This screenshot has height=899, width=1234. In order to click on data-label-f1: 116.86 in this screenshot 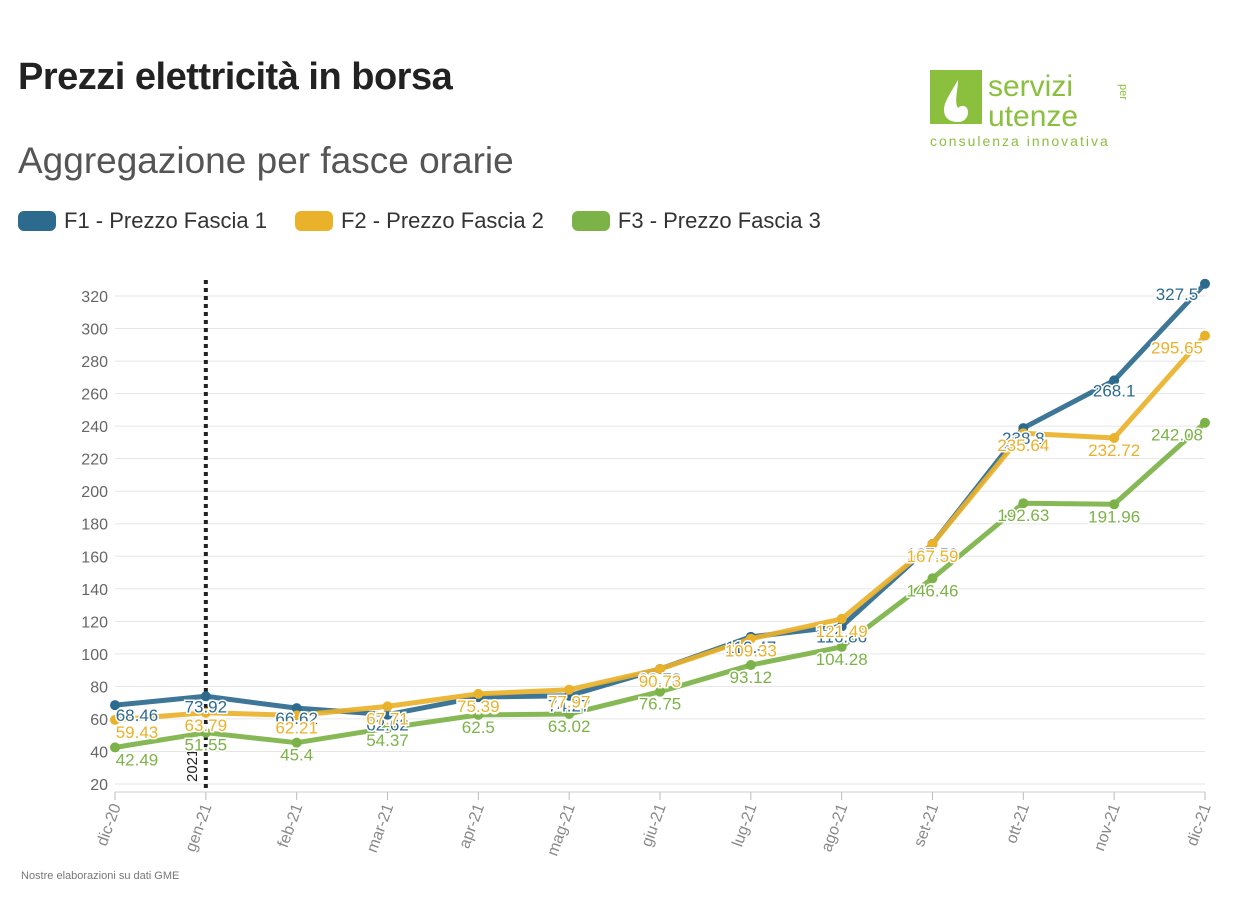, I will do `click(841, 636)`.